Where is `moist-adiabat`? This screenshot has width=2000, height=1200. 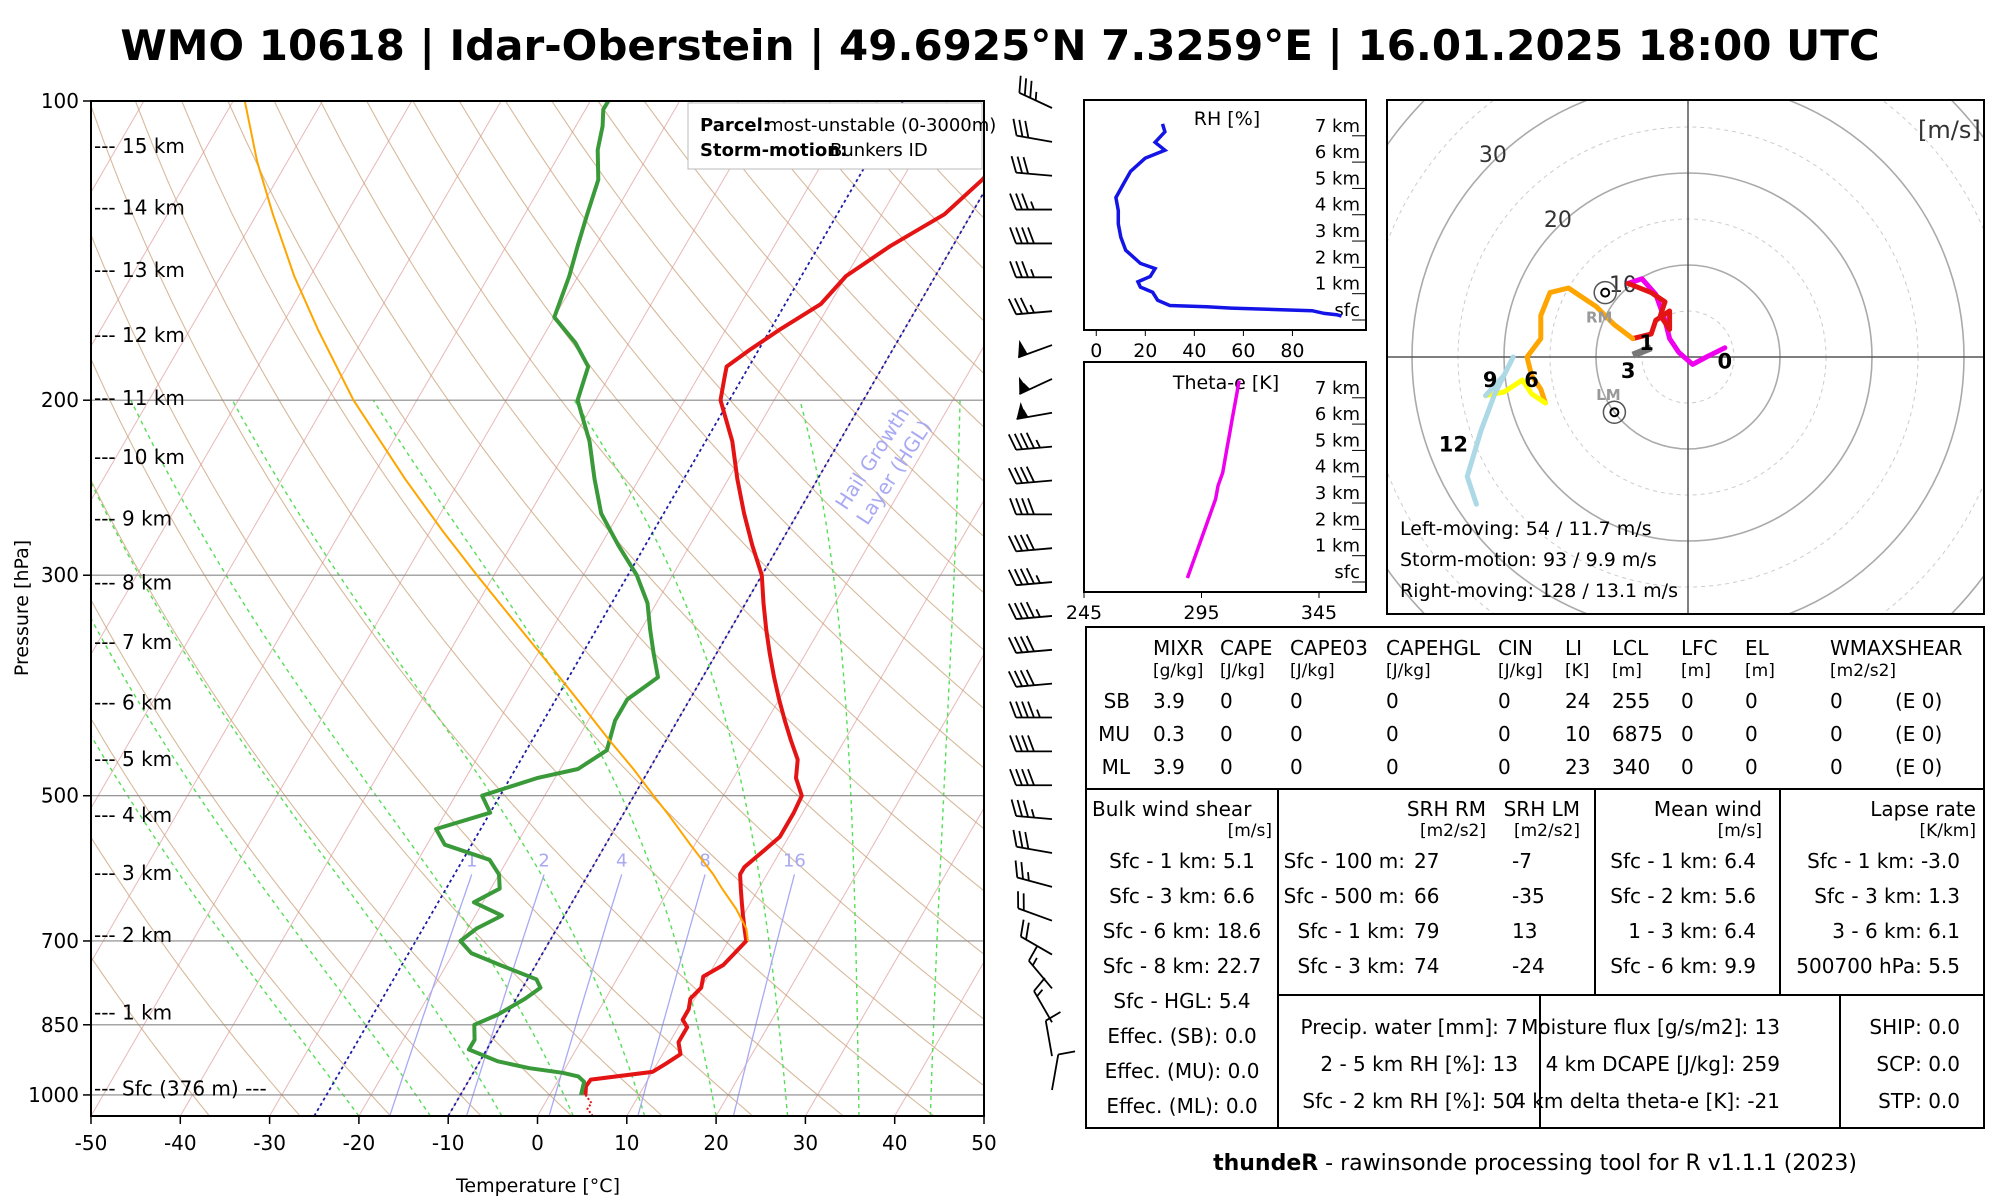
moist-adiabat is located at coordinates (945, 758).